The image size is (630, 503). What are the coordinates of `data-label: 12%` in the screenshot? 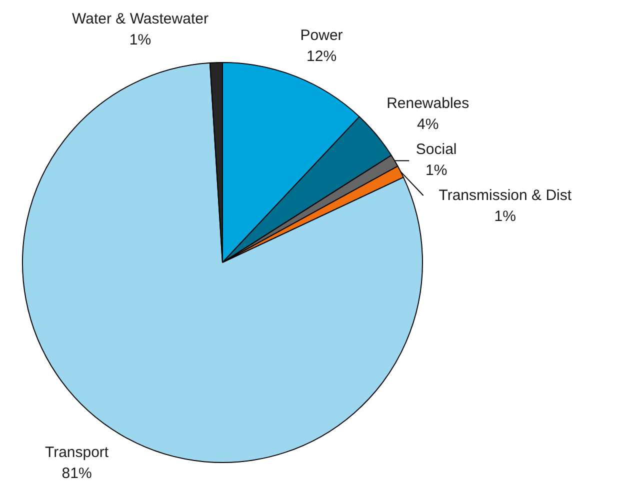 It's located at (321, 56).